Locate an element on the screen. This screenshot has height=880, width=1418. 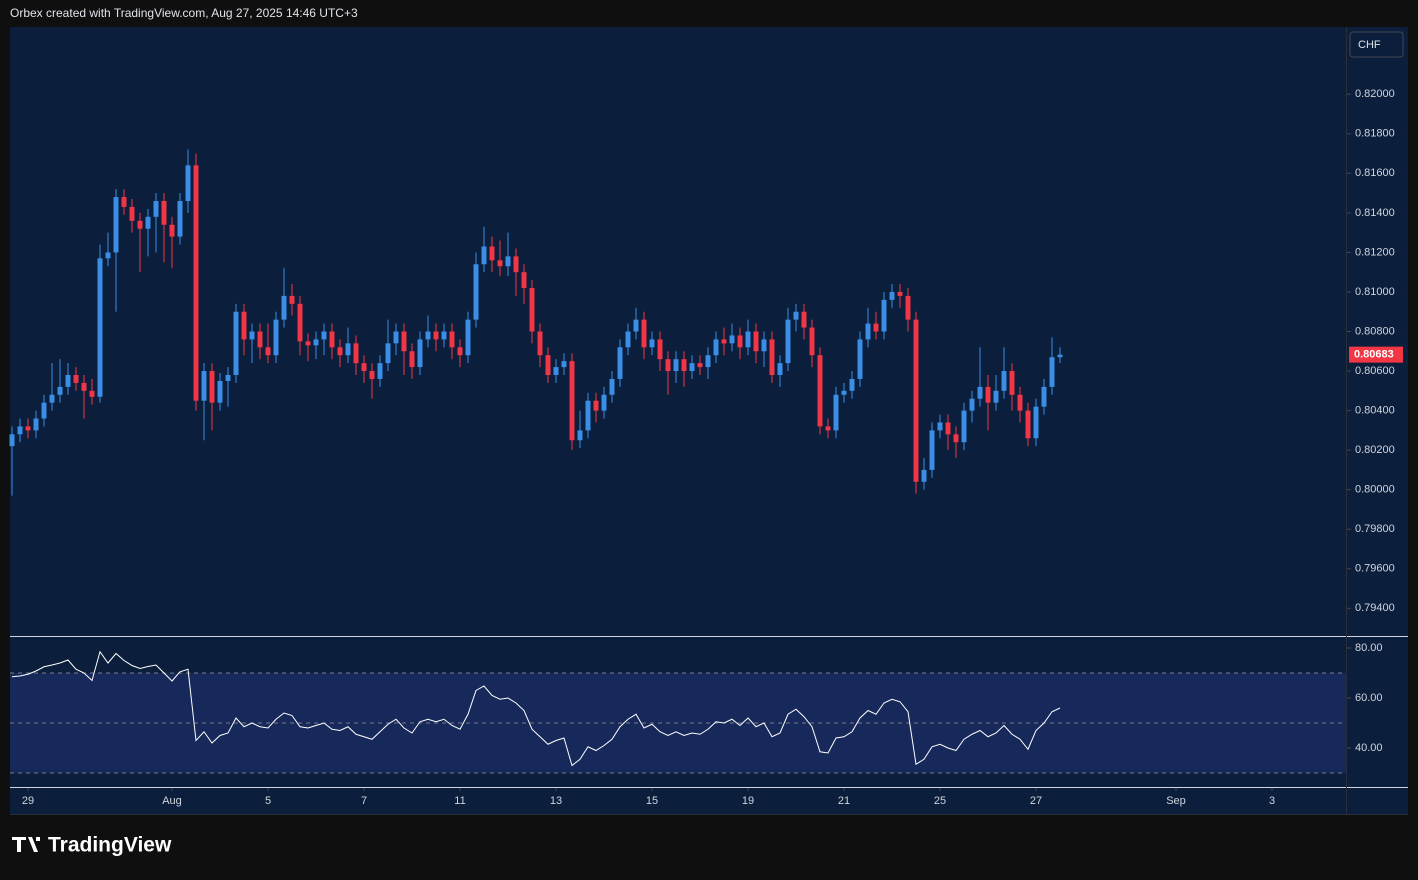
y-tick-label: 0.80400 is located at coordinates (1375, 410).